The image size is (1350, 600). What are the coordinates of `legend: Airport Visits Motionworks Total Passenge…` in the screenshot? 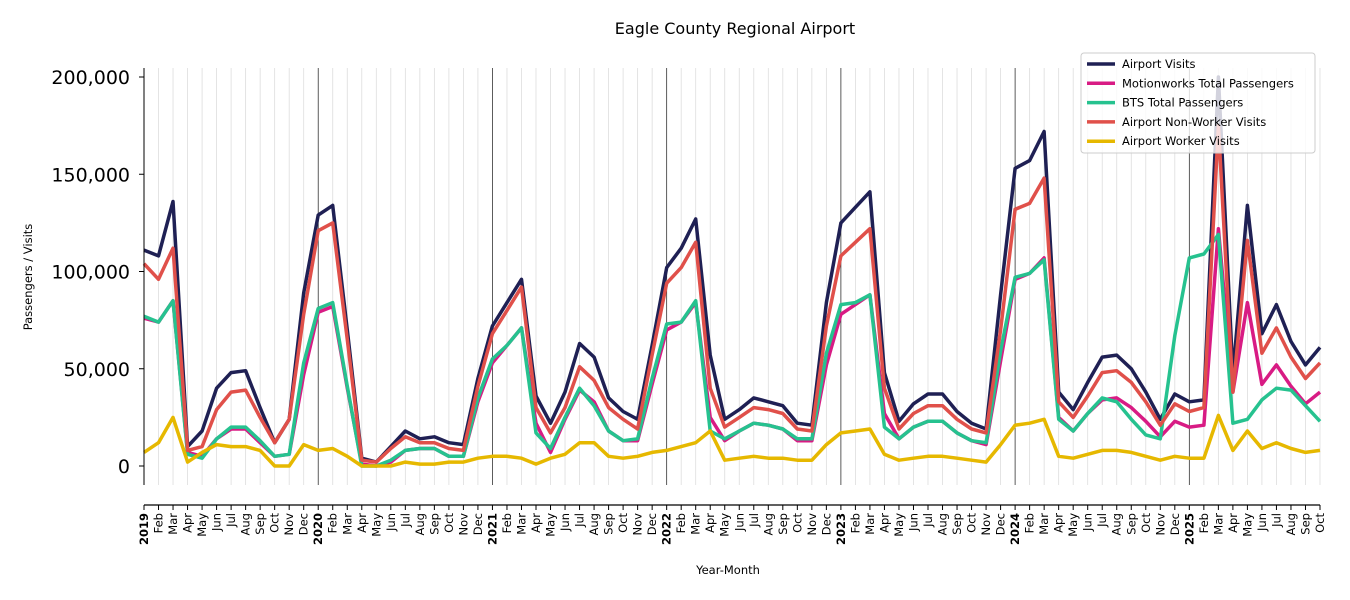 It's located at (1198, 103).